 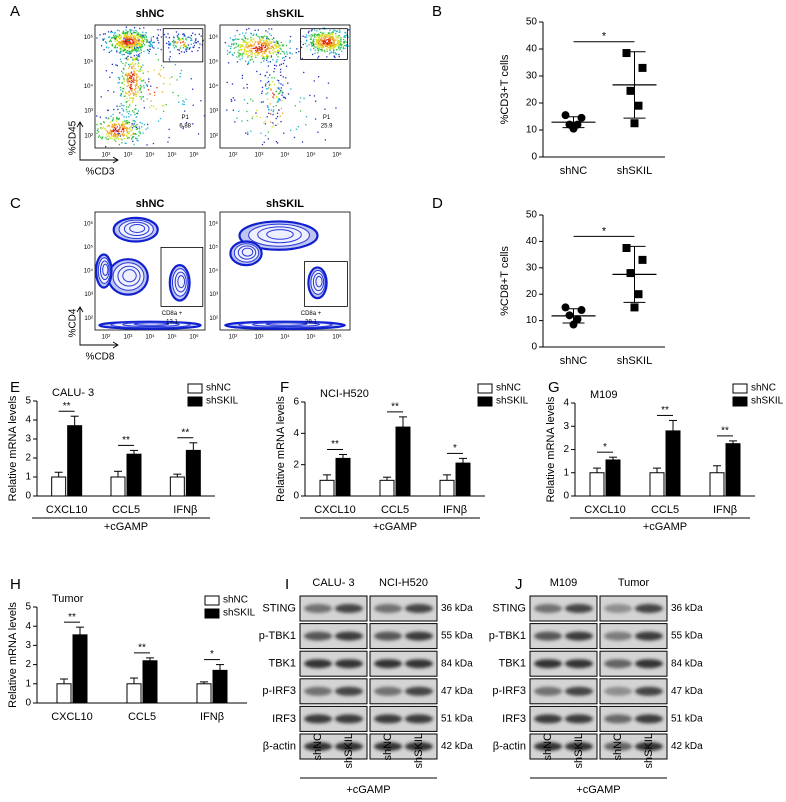 I want to click on group-label: NCI-H520, so click(x=403, y=583).